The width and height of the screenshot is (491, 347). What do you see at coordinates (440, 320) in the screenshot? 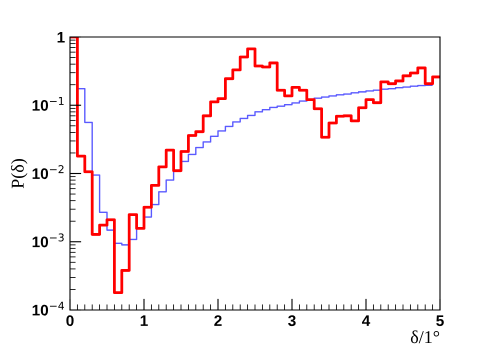
I see `x-tick-label: 5` at bounding box center [440, 320].